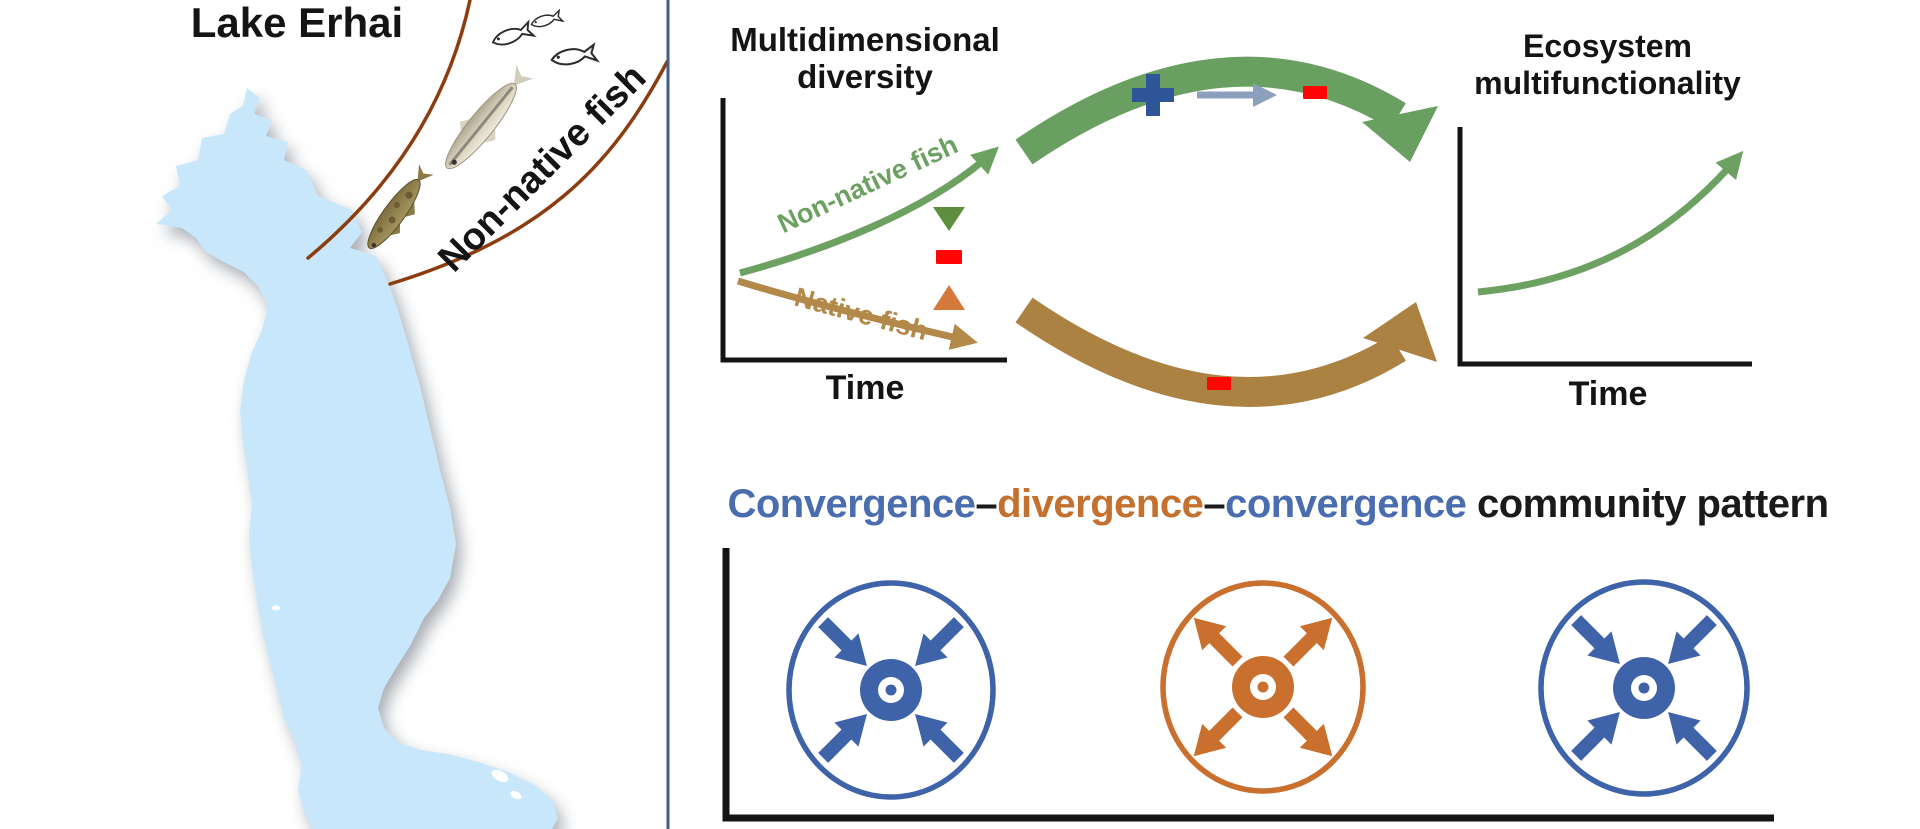  I want to click on headline-dash-1: –, so click(986, 504).